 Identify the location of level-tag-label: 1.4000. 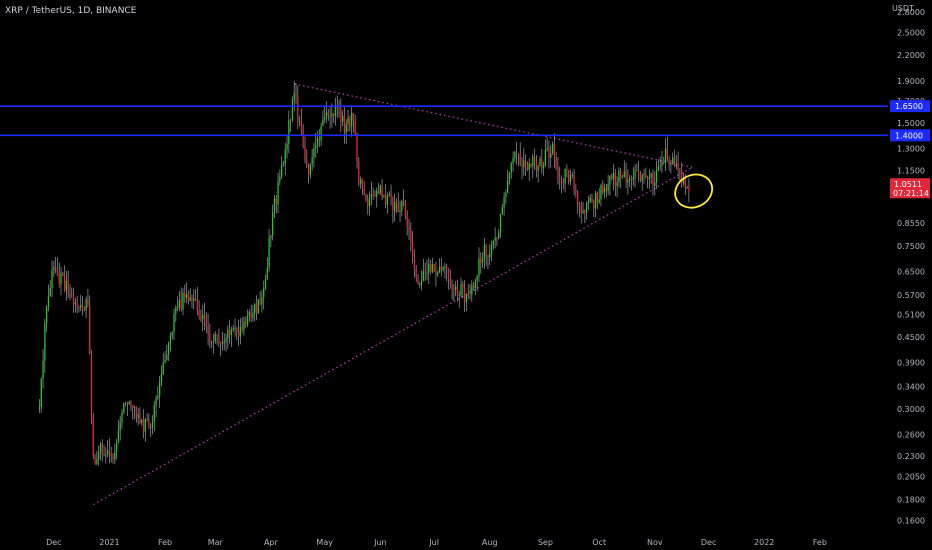
(909, 135).